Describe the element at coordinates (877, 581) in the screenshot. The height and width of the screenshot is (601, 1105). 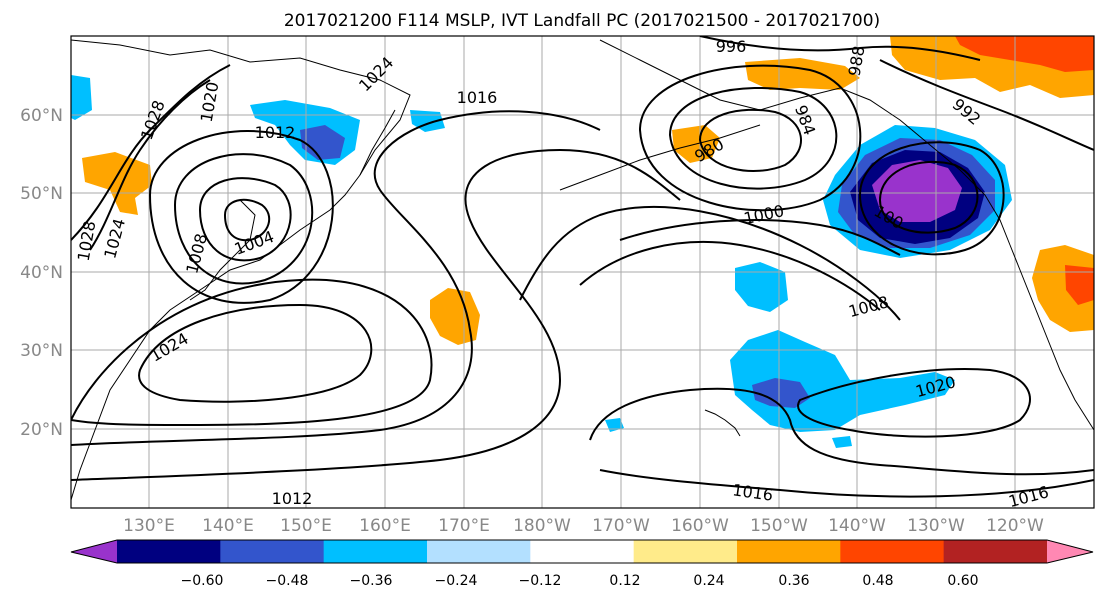
I see `cbar-tick: 0.48` at that location.